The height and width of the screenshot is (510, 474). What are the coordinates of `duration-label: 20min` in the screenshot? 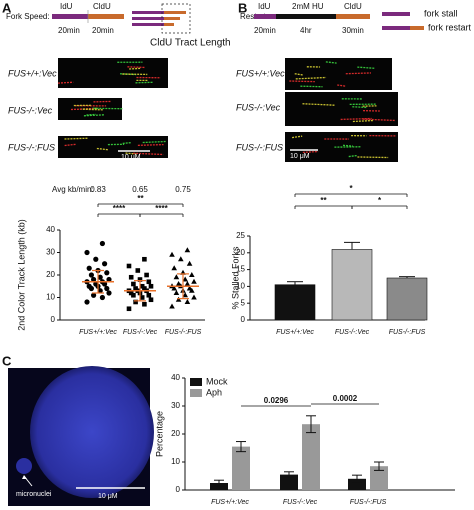 It's located at (69, 30).